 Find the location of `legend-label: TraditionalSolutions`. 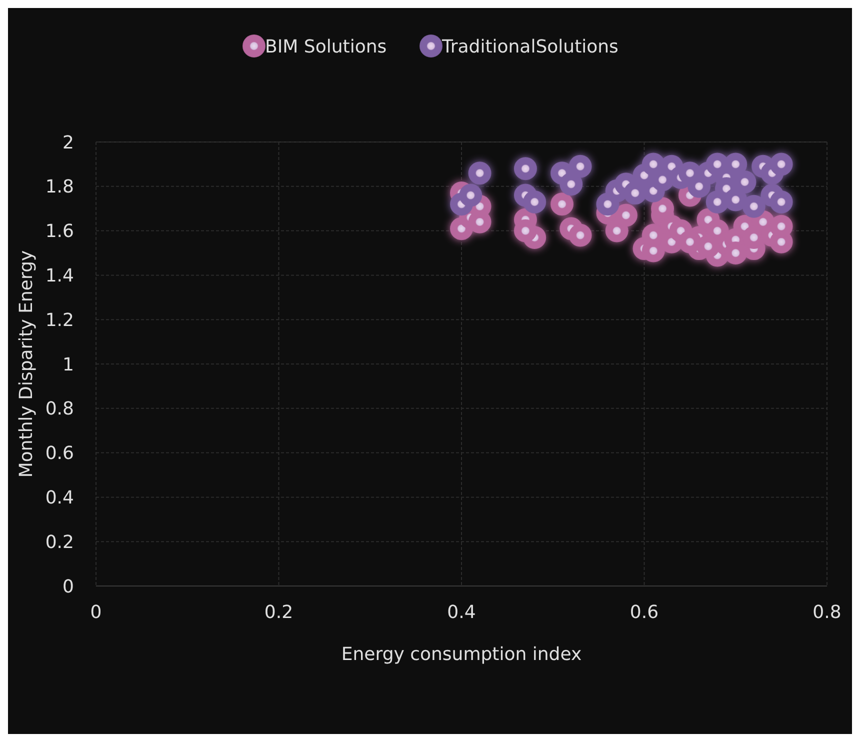

legend-label: TraditionalSolutions is located at coordinates (529, 47).